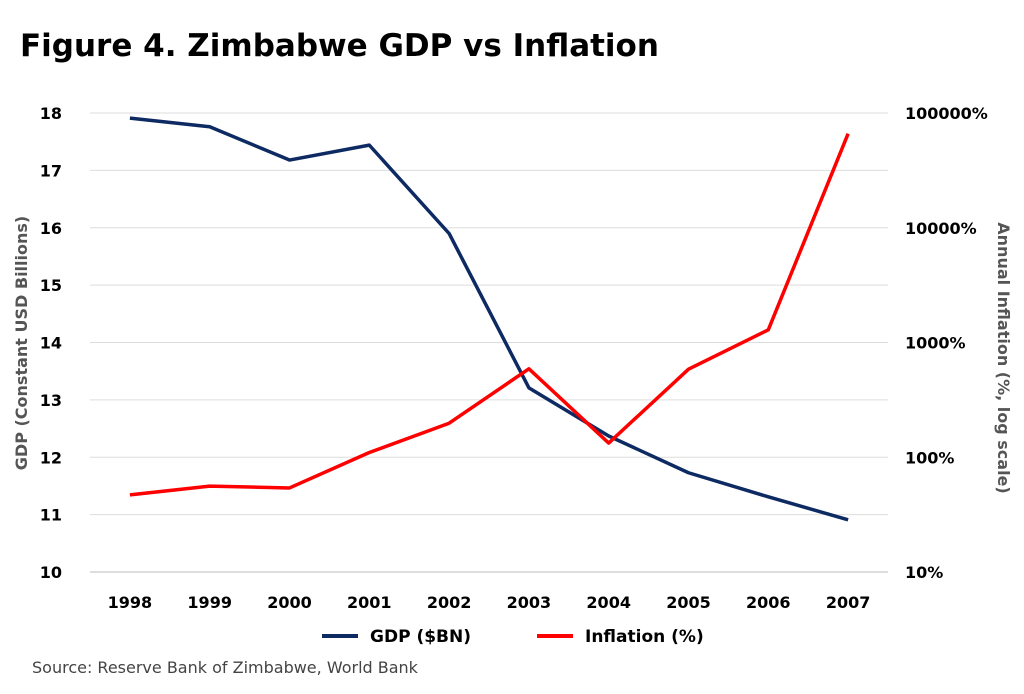 The height and width of the screenshot is (694, 1024). Describe the element at coordinates (369, 602) in the screenshot. I see `x-tick-label: 2001` at that location.